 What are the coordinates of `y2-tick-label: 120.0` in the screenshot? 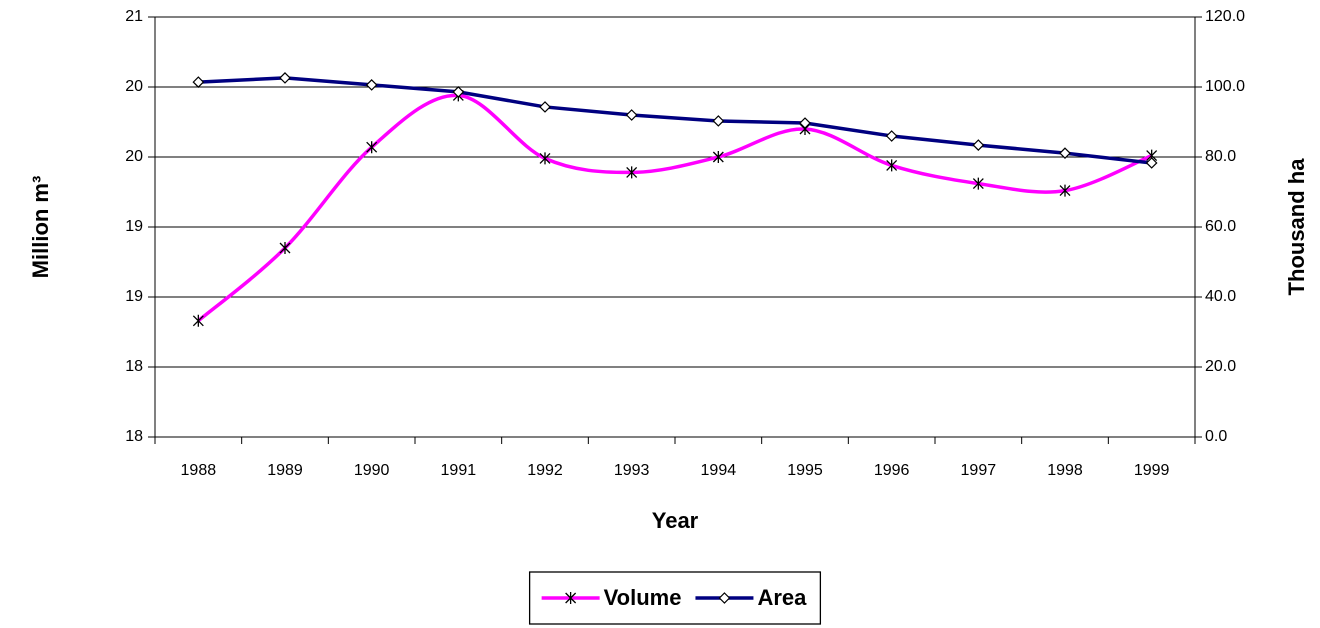 It's located at (1225, 16).